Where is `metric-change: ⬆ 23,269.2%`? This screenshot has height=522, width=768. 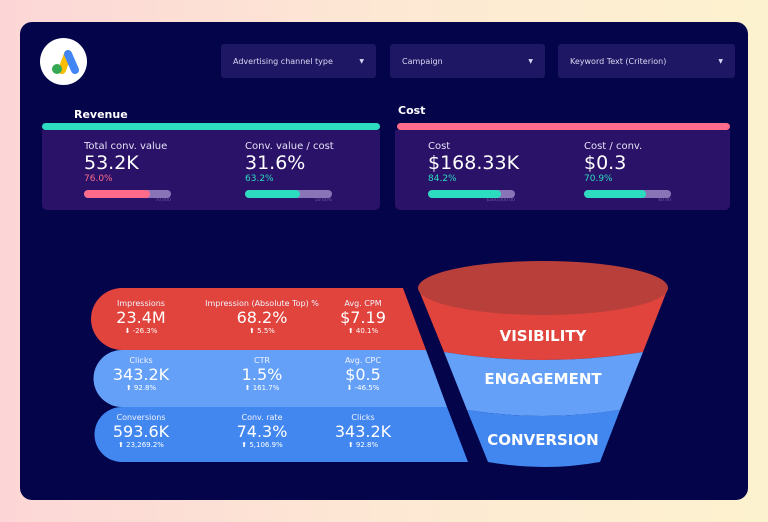 metric-change: ⬆ 23,269.2% is located at coordinates (141, 445).